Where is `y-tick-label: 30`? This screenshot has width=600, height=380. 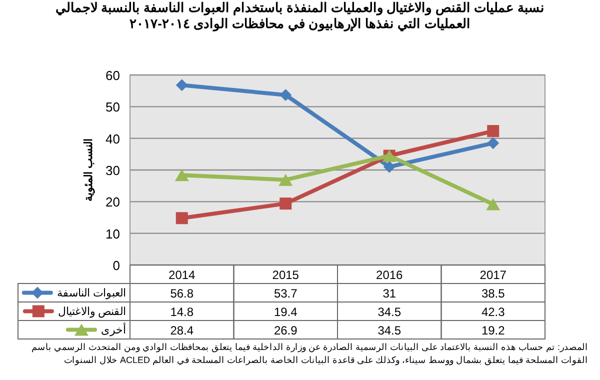 y-tick-label: 30 is located at coordinates (113, 170).